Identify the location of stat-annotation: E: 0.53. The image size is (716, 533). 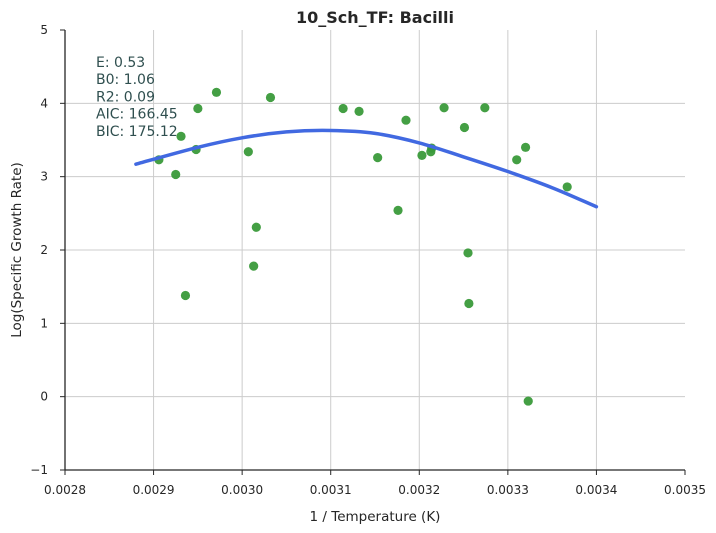
(120, 63).